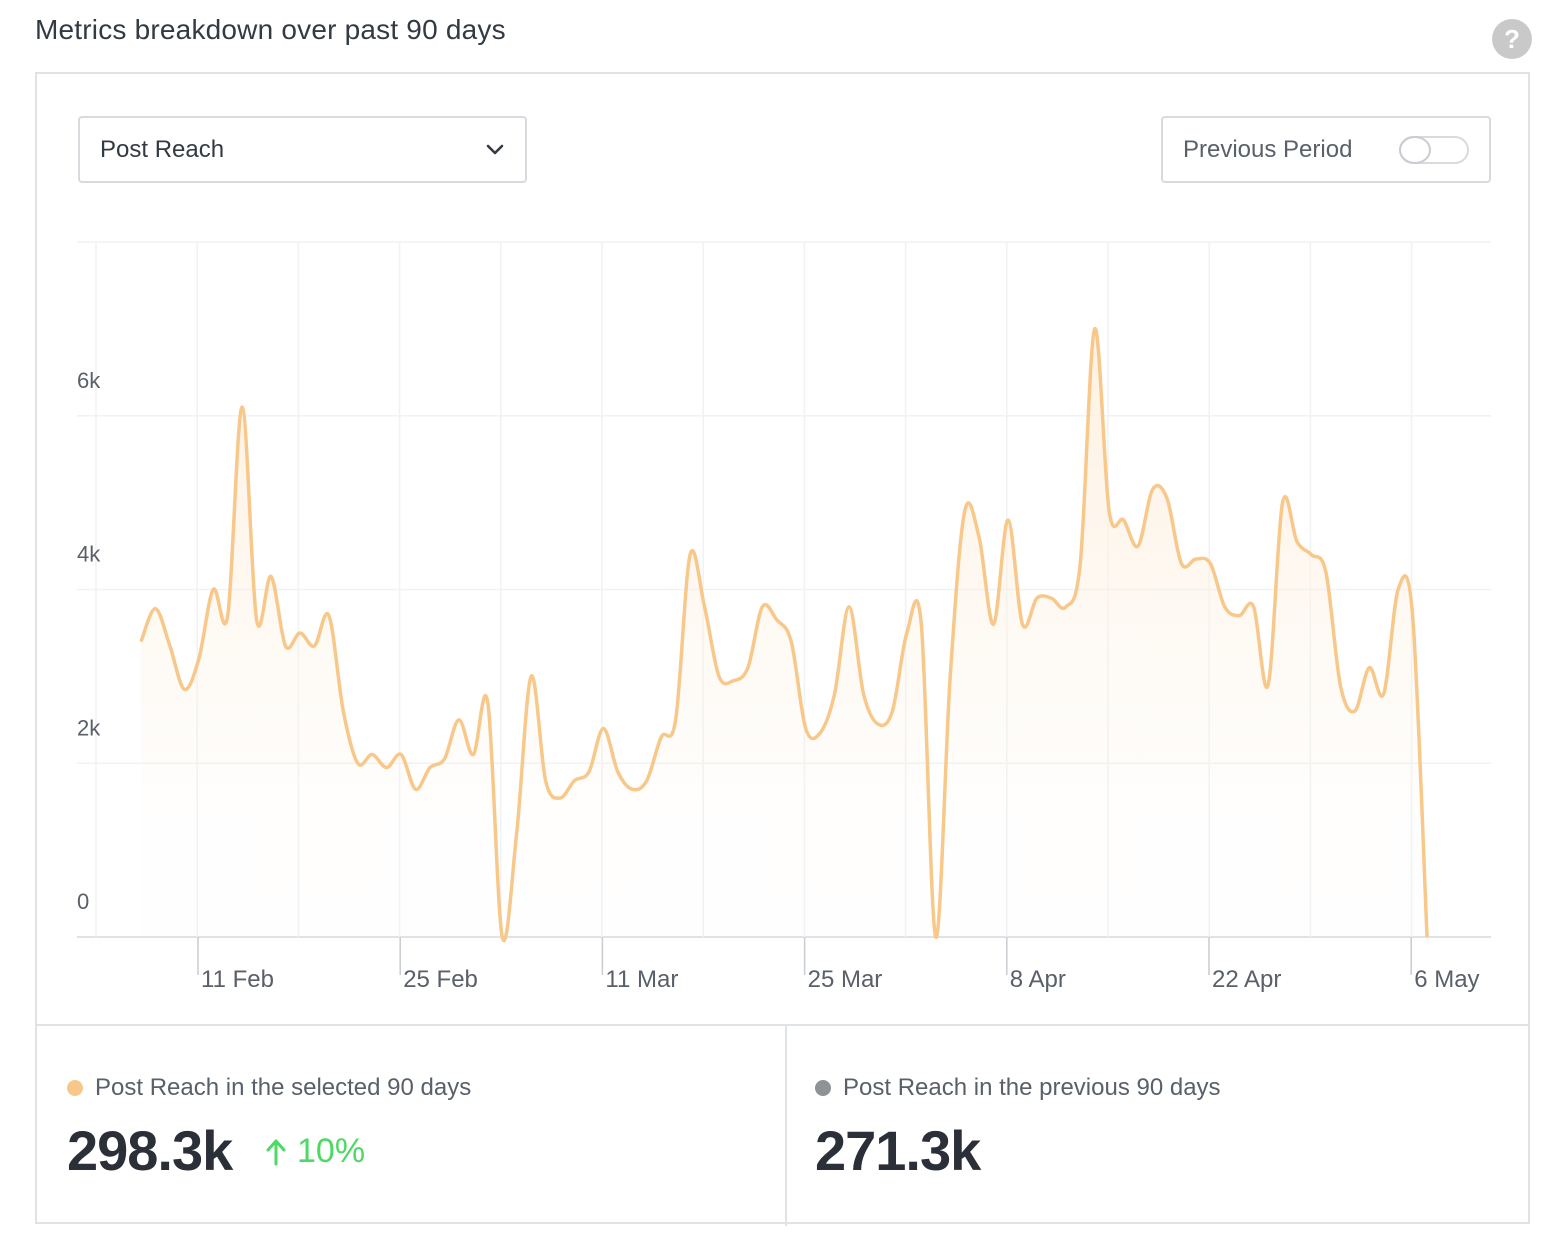 The image size is (1564, 1238). Describe the element at coordinates (89, 727) in the screenshot. I see `y-tick-label: 2k` at that location.